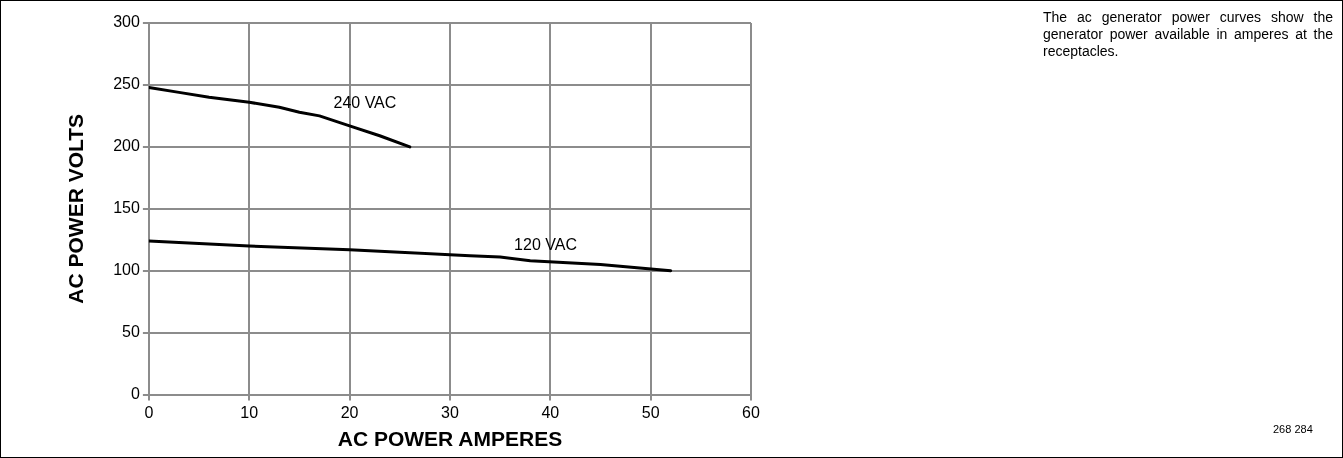 This screenshot has width=1343, height=458. I want to click on y-tick-label: 150, so click(126, 208).